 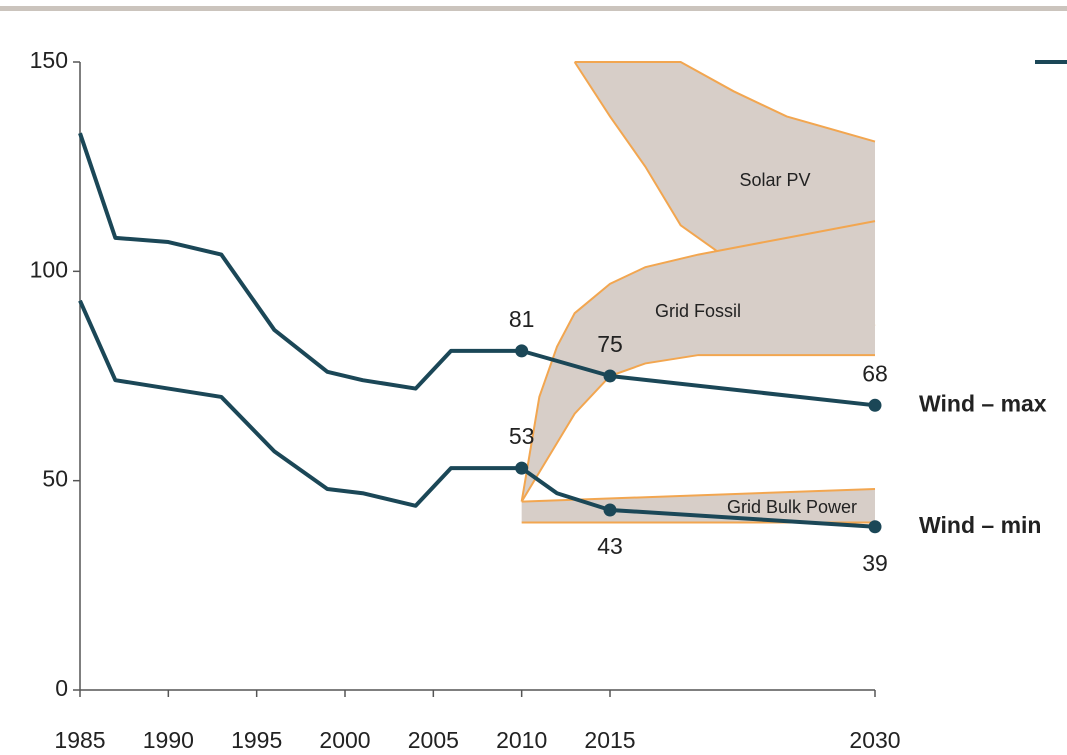 What do you see at coordinates (980, 525) in the screenshot?
I see `series-label: Wind – min` at bounding box center [980, 525].